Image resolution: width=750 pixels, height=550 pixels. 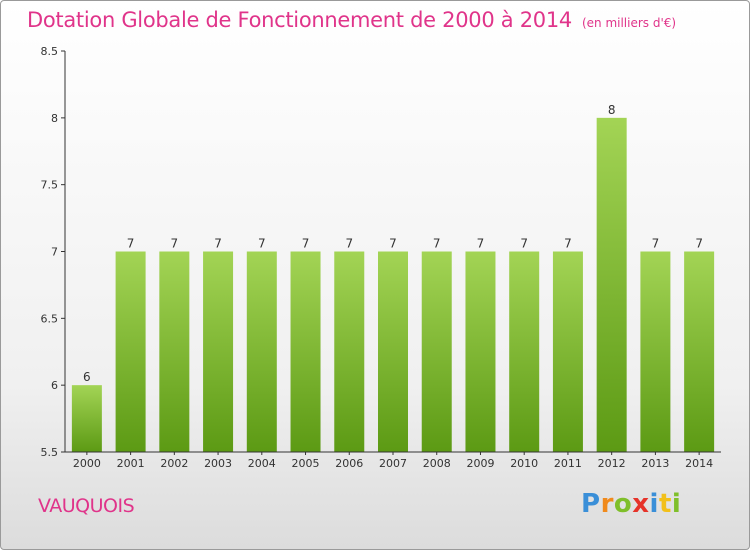 I want to click on bar-2008, so click(x=436, y=351).